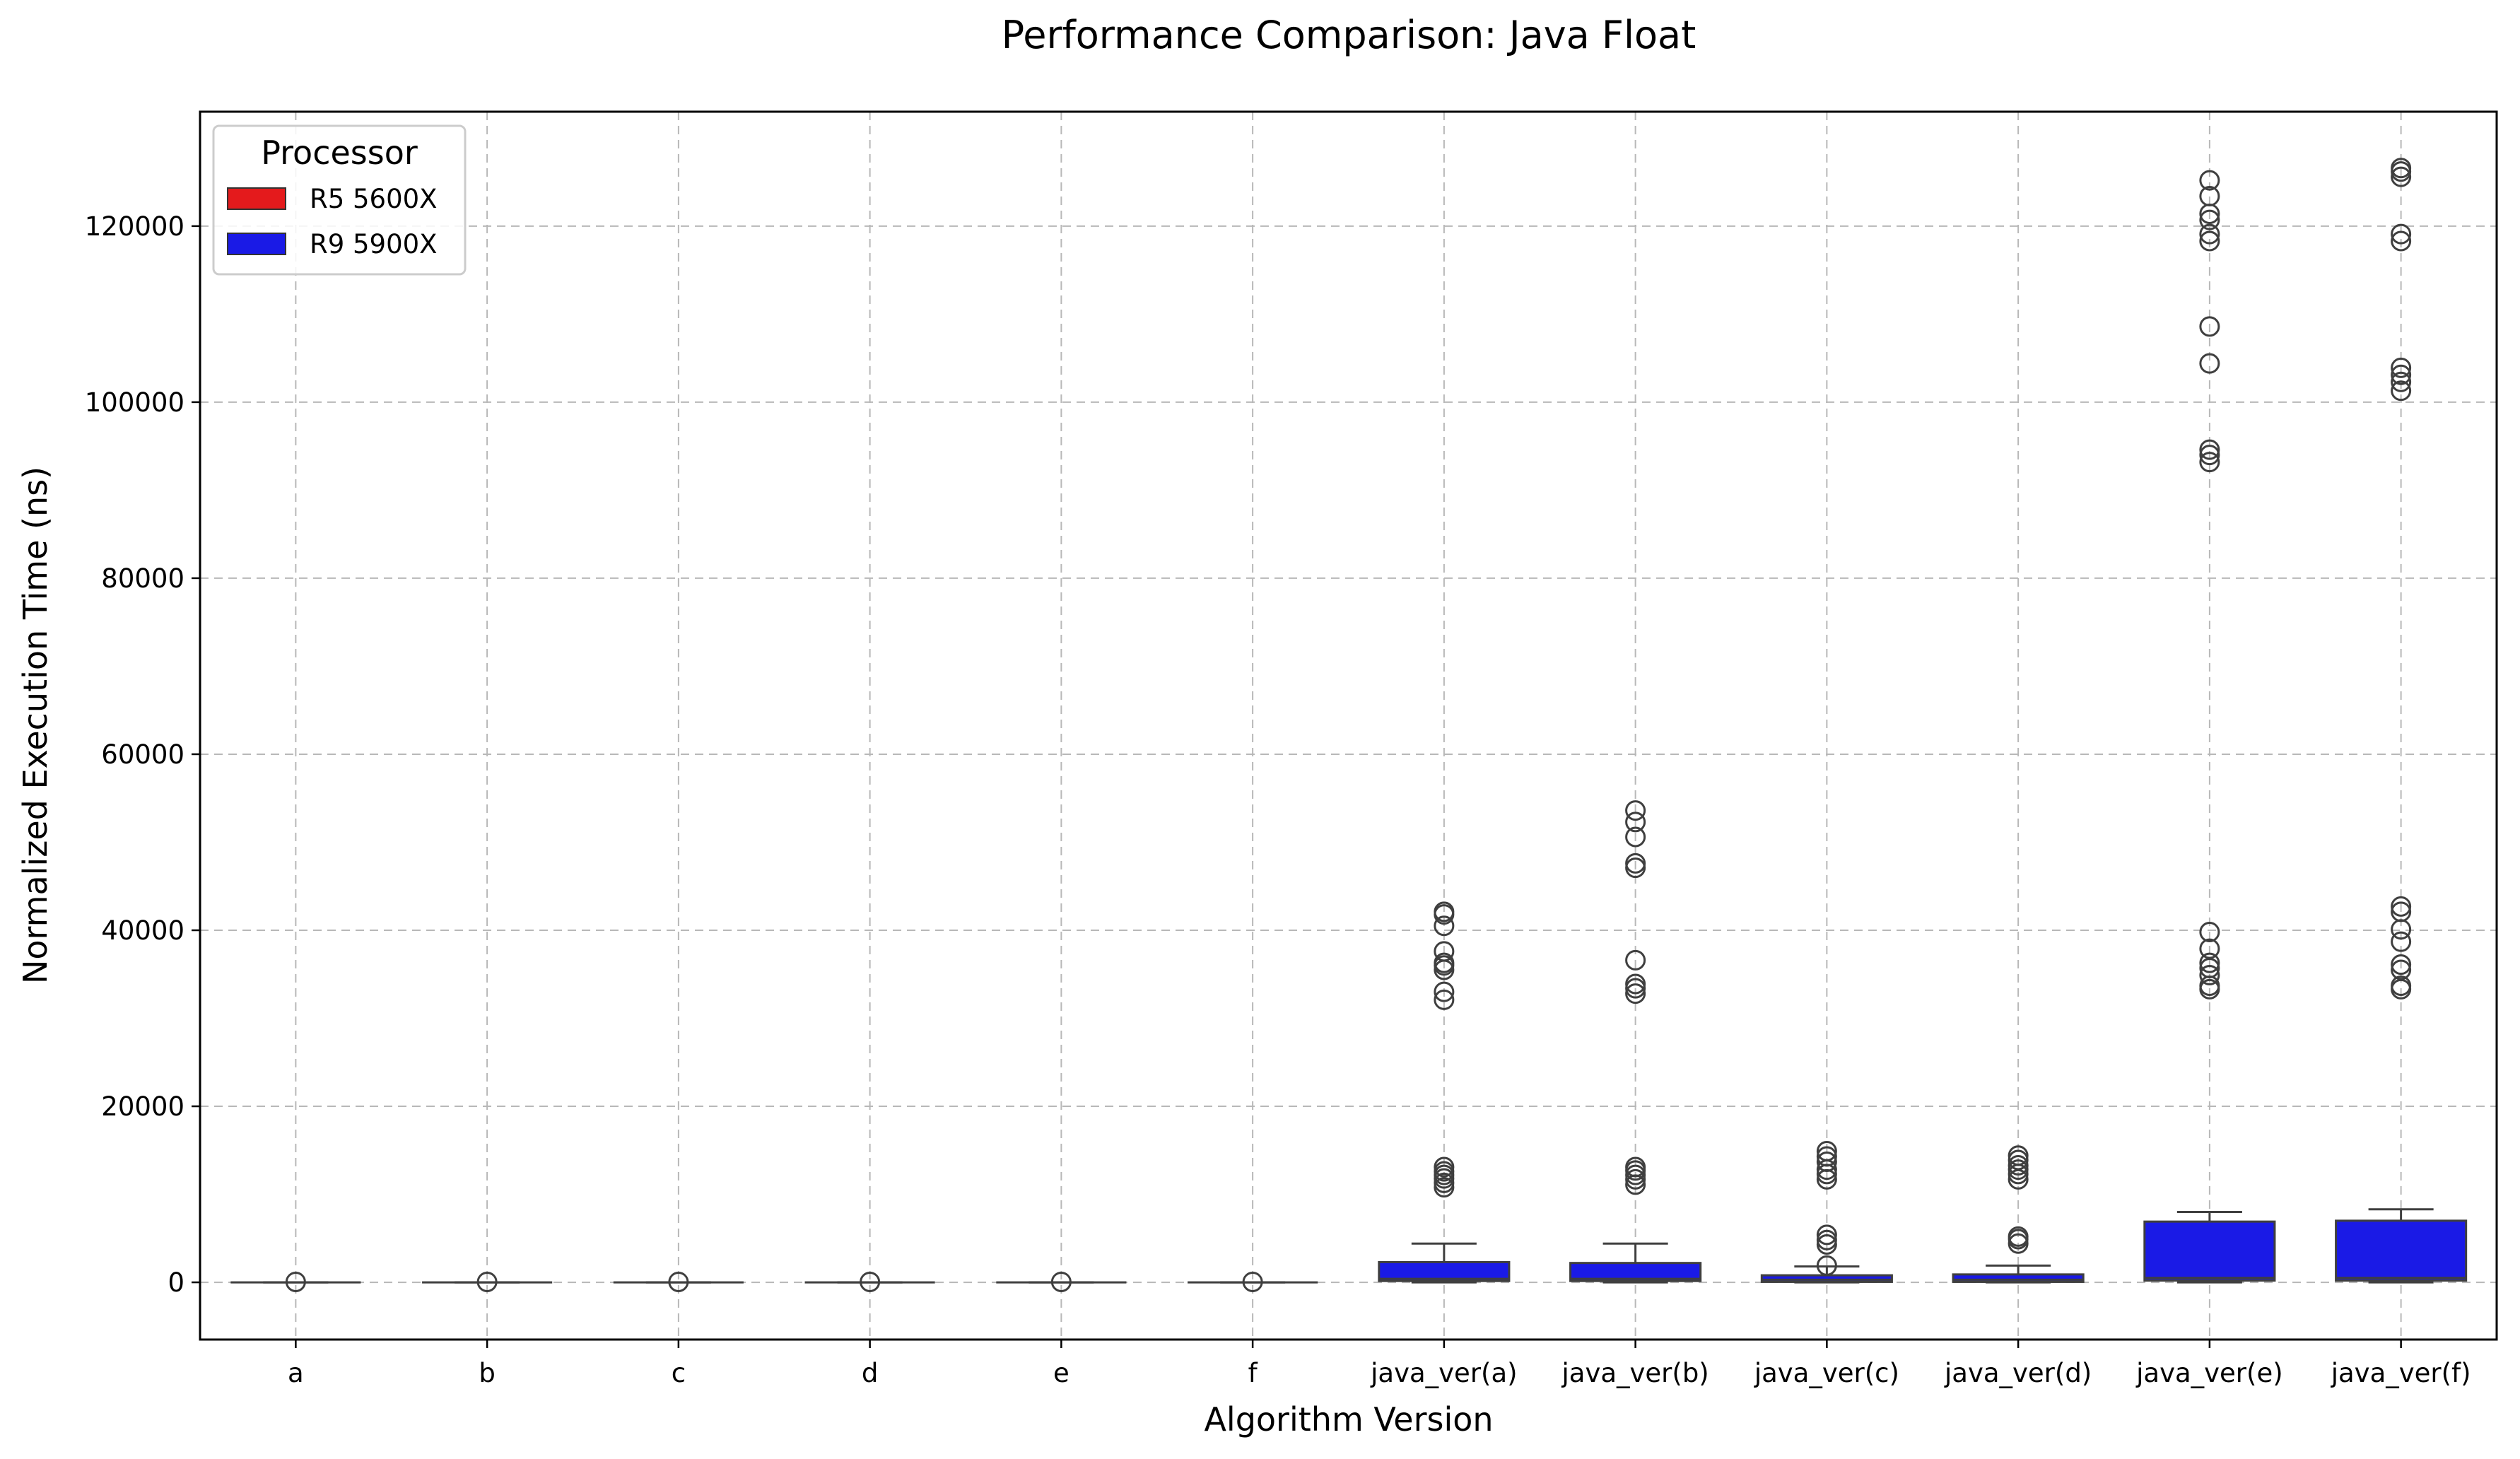 The image size is (2520, 1459). What do you see at coordinates (35, 725) in the screenshot?
I see `y-axis-title: Normalized Execution Time (ns)` at bounding box center [35, 725].